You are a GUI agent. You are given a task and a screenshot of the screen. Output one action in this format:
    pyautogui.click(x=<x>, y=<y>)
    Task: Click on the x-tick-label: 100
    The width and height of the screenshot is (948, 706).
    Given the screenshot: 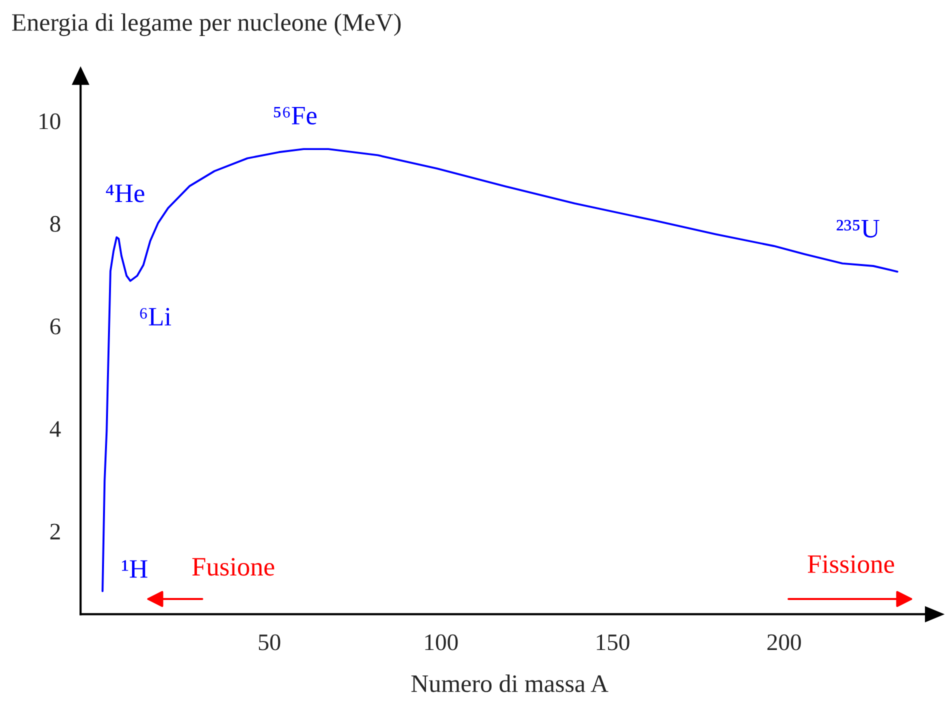 What is the action you would take?
    pyautogui.click(x=441, y=642)
    